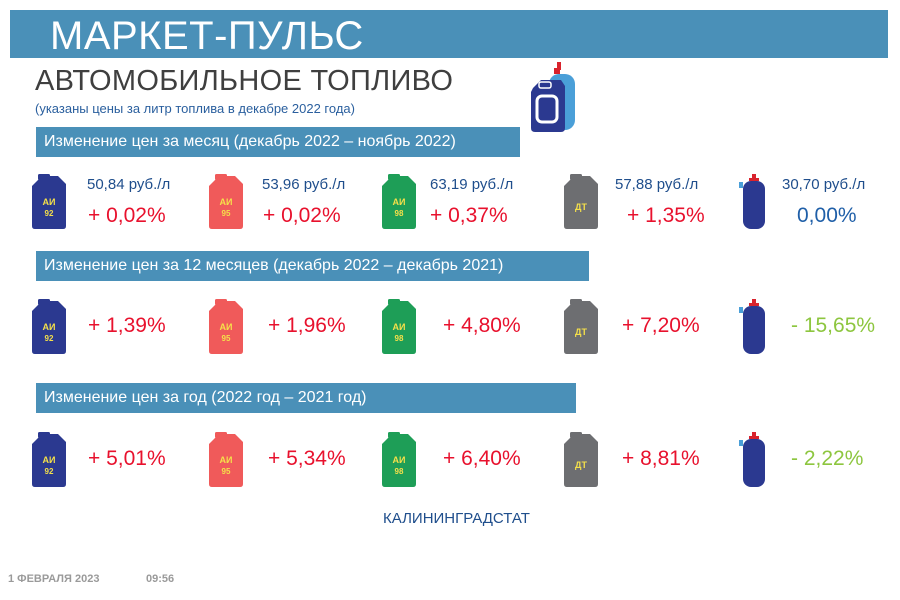 Image resolution: width=900 pixels, height=600 pixels. I want to click on change-gas-cylinder: - 2,22%, so click(827, 458).